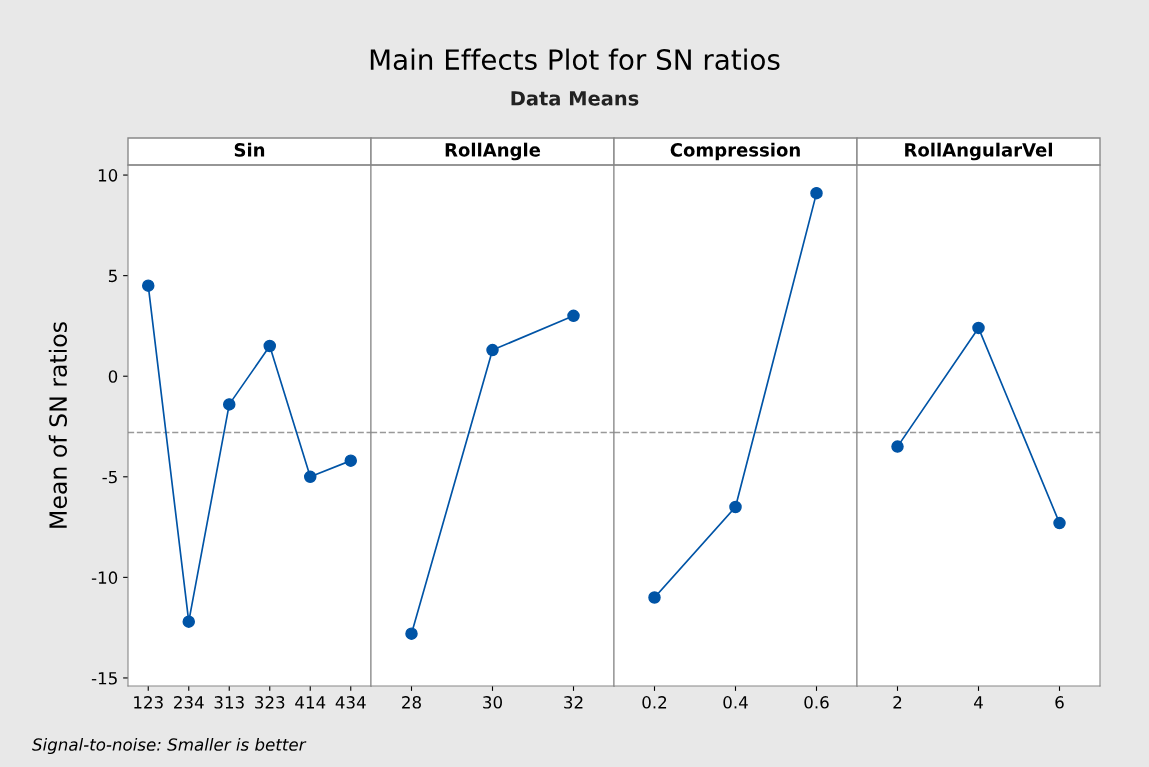 This screenshot has height=767, width=1149. I want to click on y-tick-label: 0, so click(113, 376).